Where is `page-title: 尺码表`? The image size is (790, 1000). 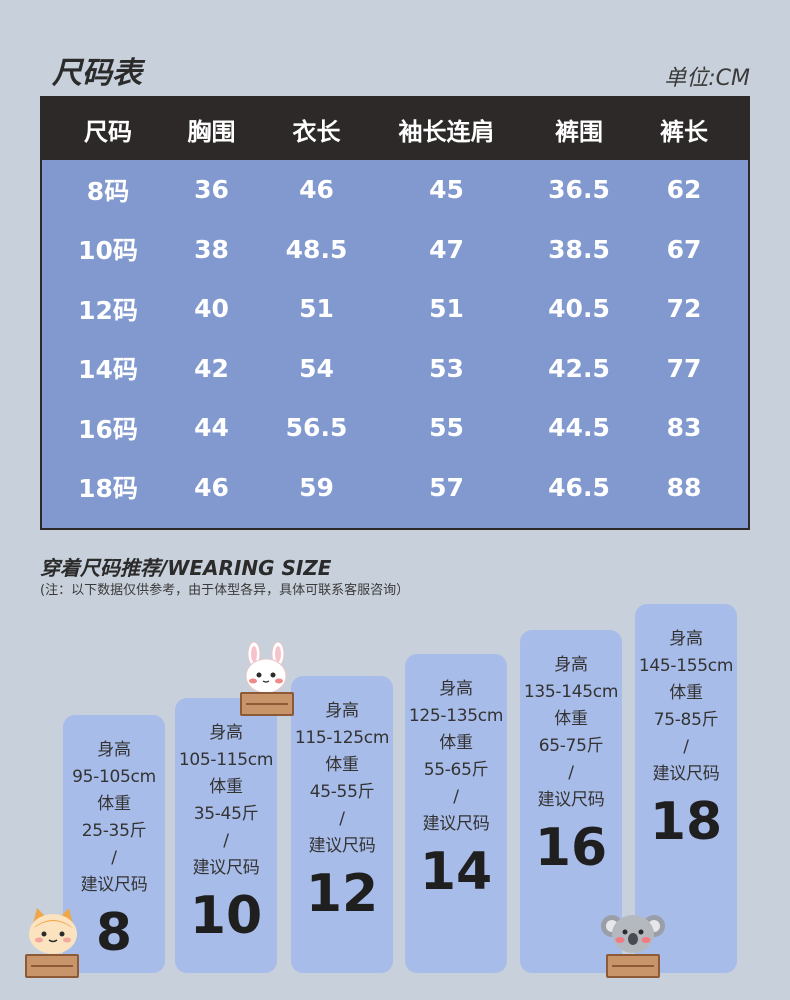 page-title: 尺码表 is located at coordinates (97, 73).